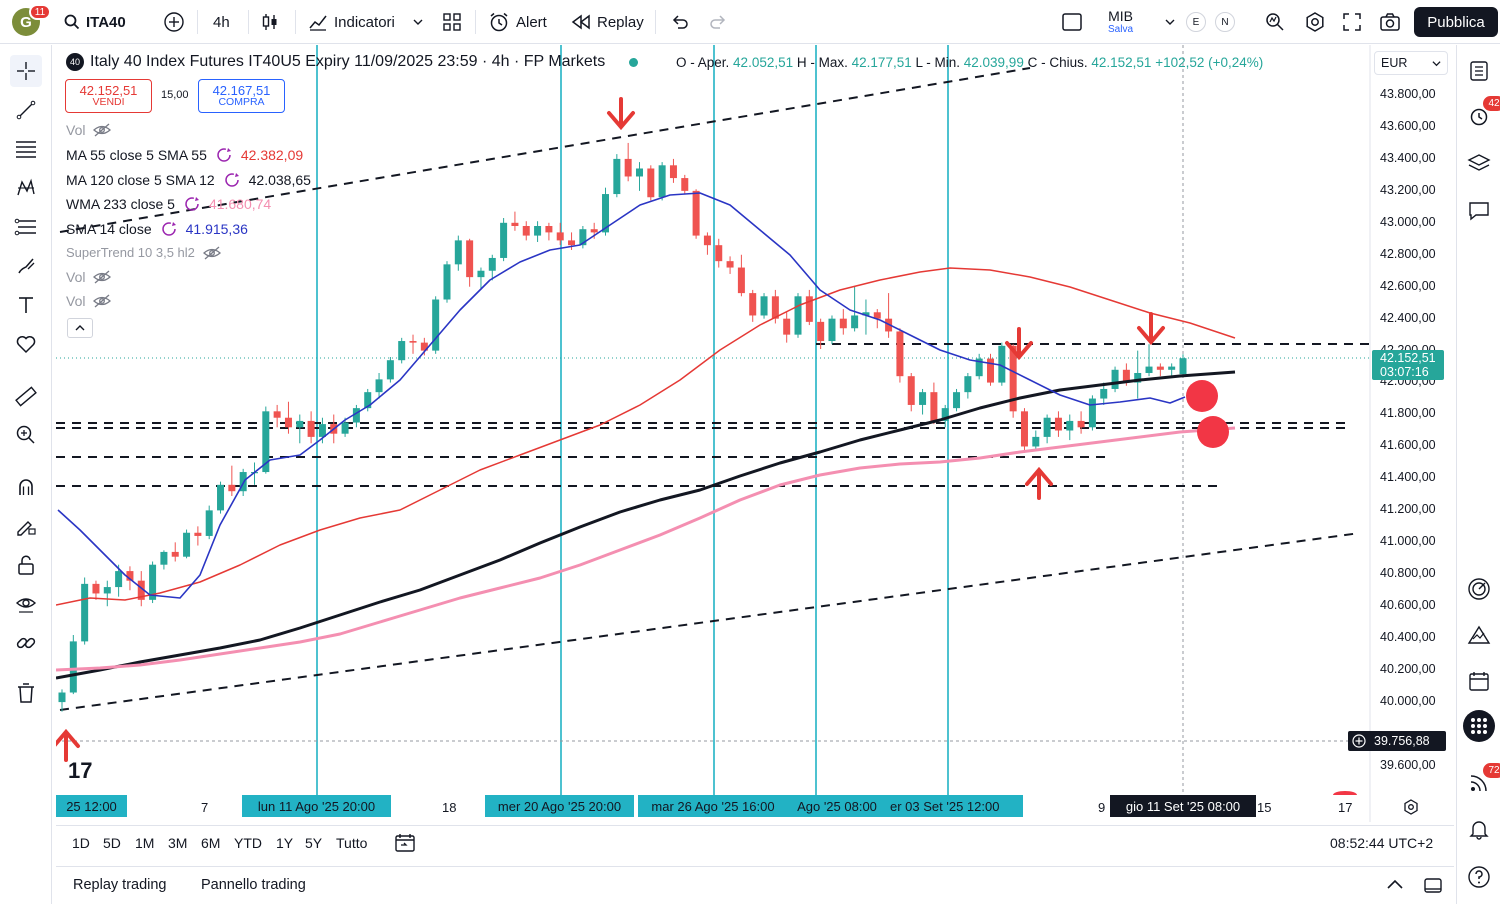 Image resolution: width=1500 pixels, height=904 pixels. What do you see at coordinates (1479, 71) in the screenshot?
I see `watchlist-button` at bounding box center [1479, 71].